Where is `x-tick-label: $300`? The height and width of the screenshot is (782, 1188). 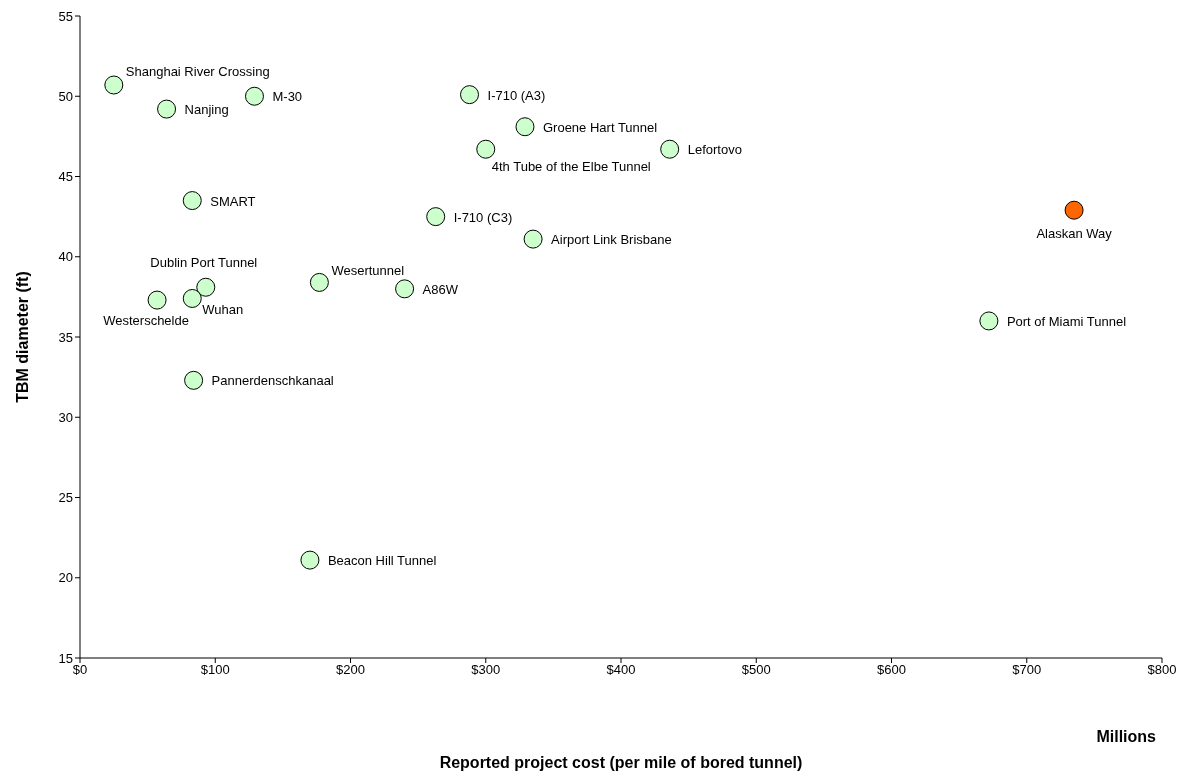 x-tick-label: $300 is located at coordinates (486, 670).